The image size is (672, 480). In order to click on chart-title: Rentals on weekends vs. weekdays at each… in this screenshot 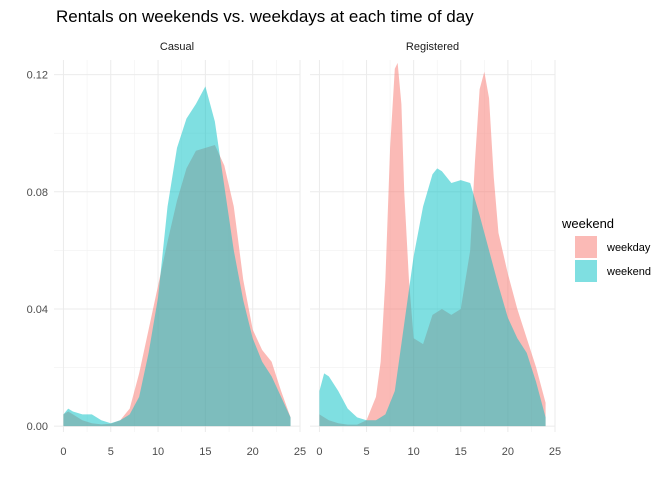, I will do `click(265, 16)`.